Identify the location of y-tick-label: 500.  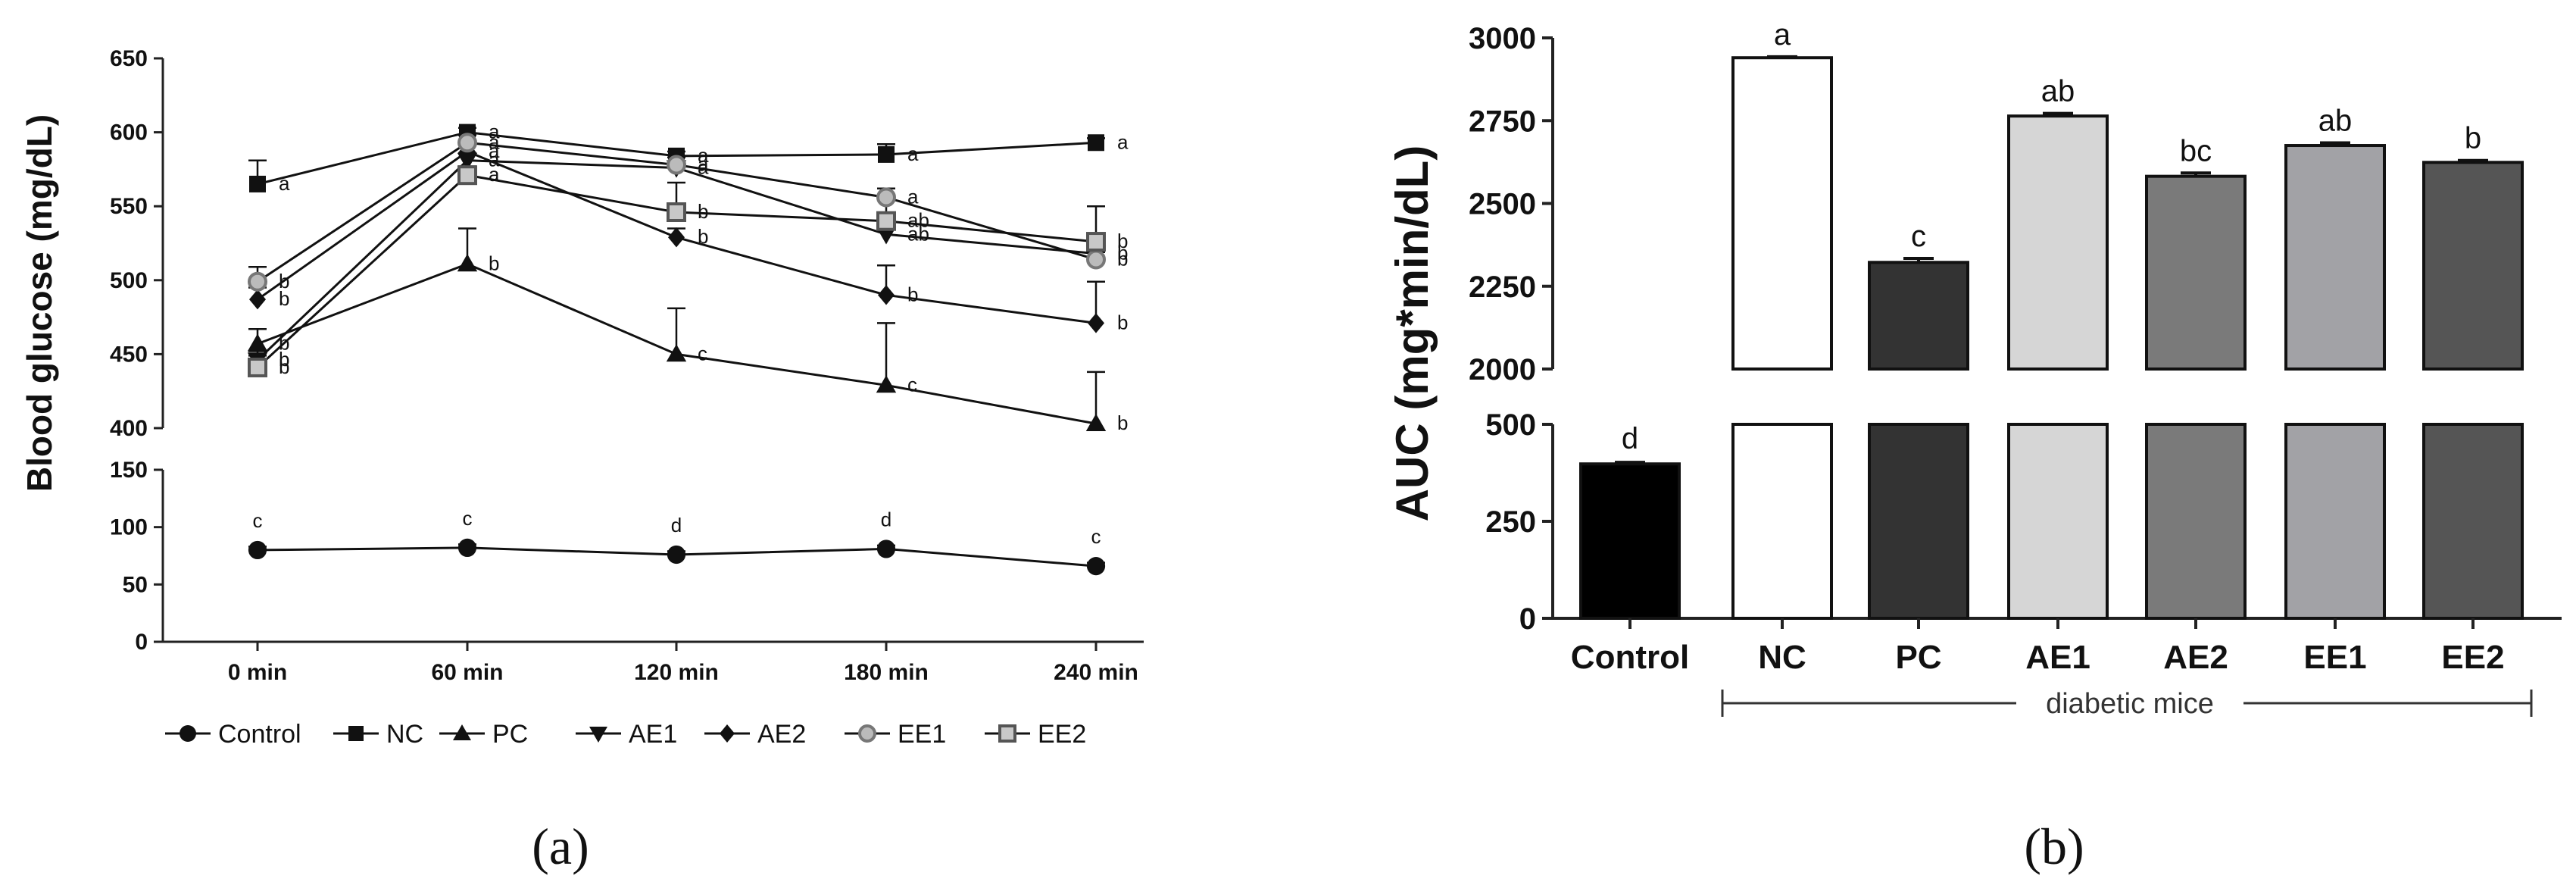
(129, 280).